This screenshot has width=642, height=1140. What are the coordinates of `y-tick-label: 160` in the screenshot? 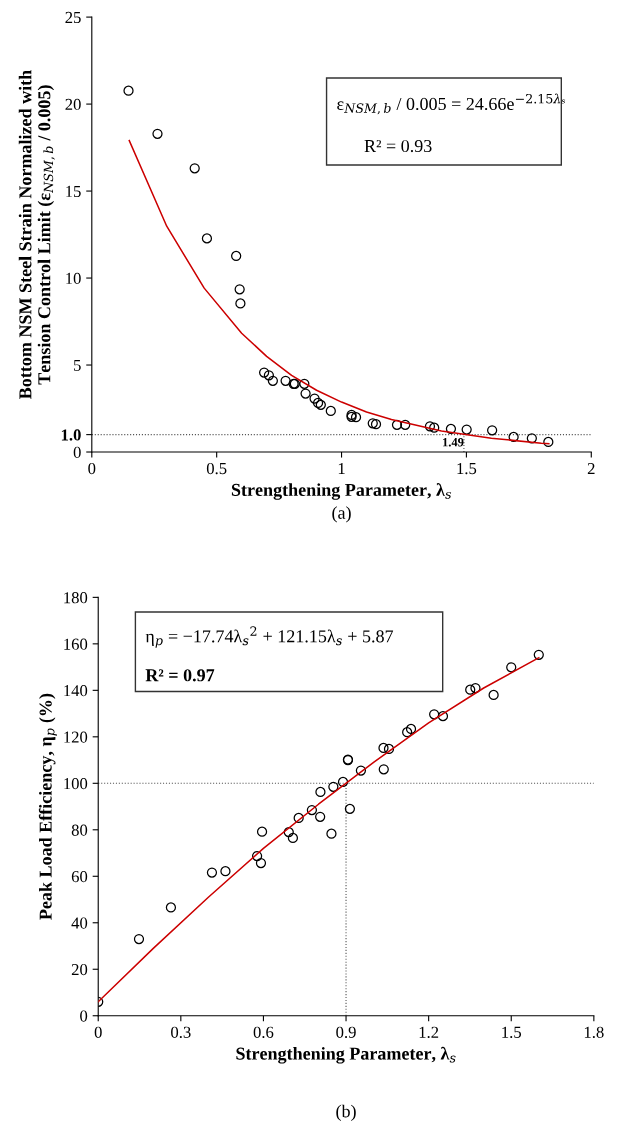 It's located at (76, 644).